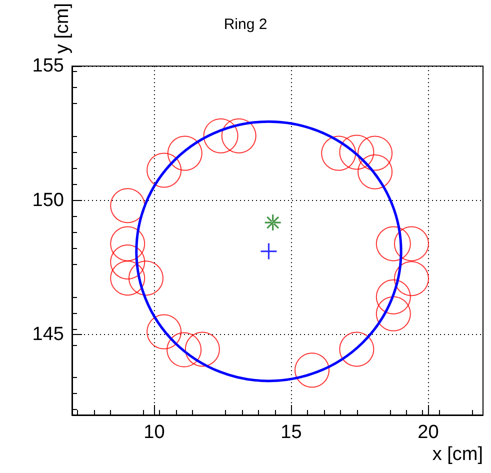  Describe the element at coordinates (428, 432) in the screenshot. I see `x-tick-label: 20` at that location.